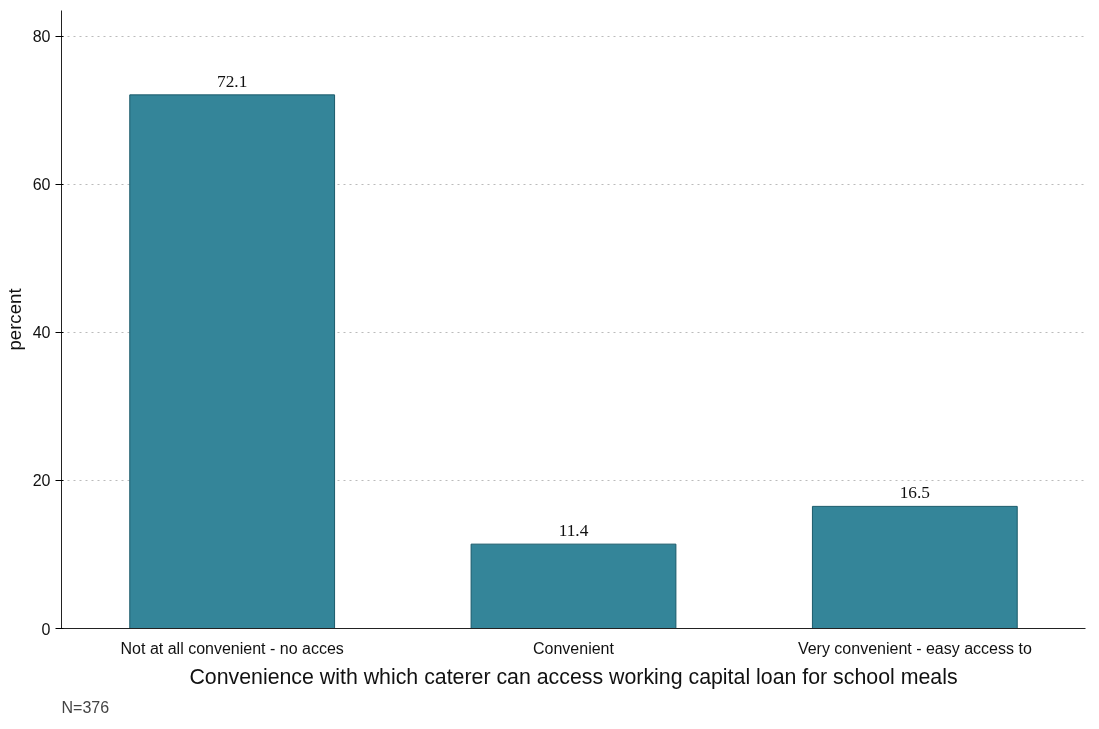  Describe the element at coordinates (232, 648) in the screenshot. I see `x-tick-label: Not at all convenient - no acces` at that location.